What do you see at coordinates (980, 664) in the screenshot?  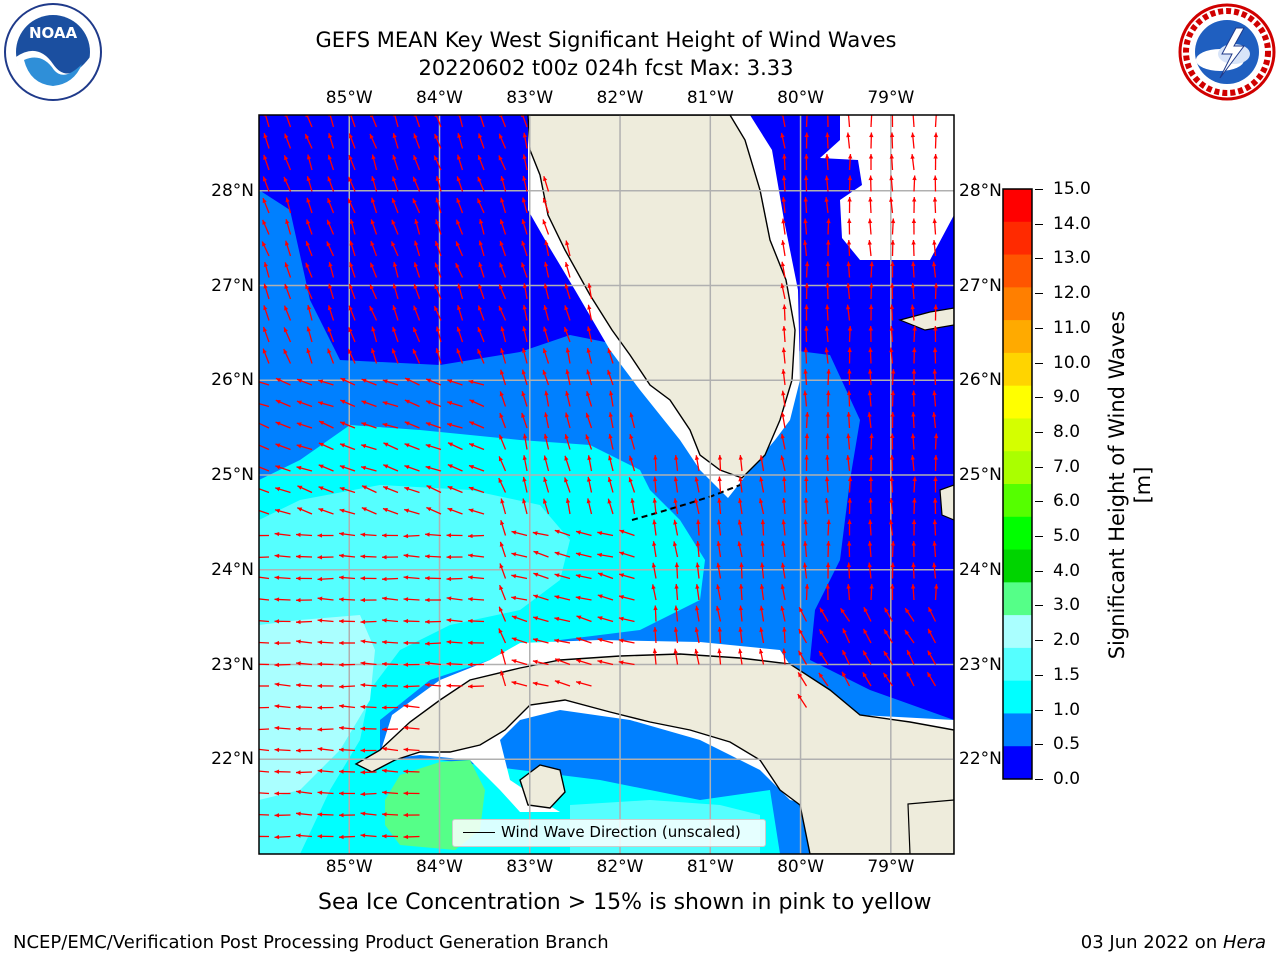 I see `tick-label: 23°N` at bounding box center [980, 664].